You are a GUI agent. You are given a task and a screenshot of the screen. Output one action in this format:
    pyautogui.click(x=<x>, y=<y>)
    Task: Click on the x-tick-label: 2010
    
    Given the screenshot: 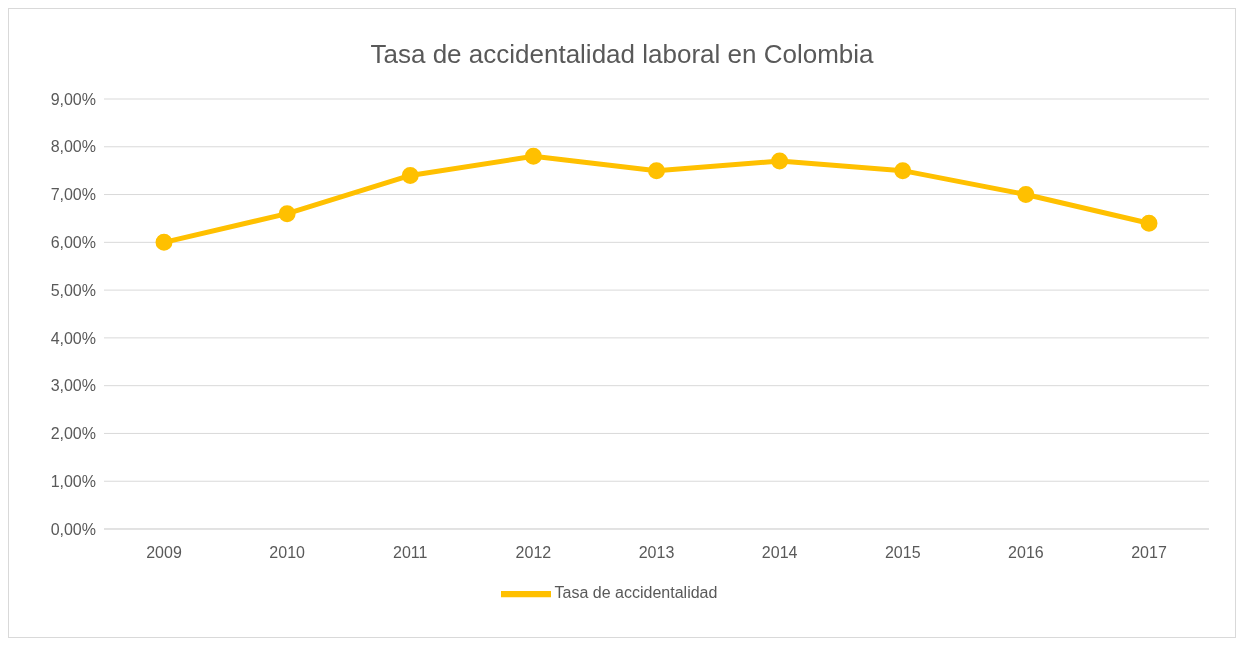 What is the action you would take?
    pyautogui.click(x=287, y=553)
    